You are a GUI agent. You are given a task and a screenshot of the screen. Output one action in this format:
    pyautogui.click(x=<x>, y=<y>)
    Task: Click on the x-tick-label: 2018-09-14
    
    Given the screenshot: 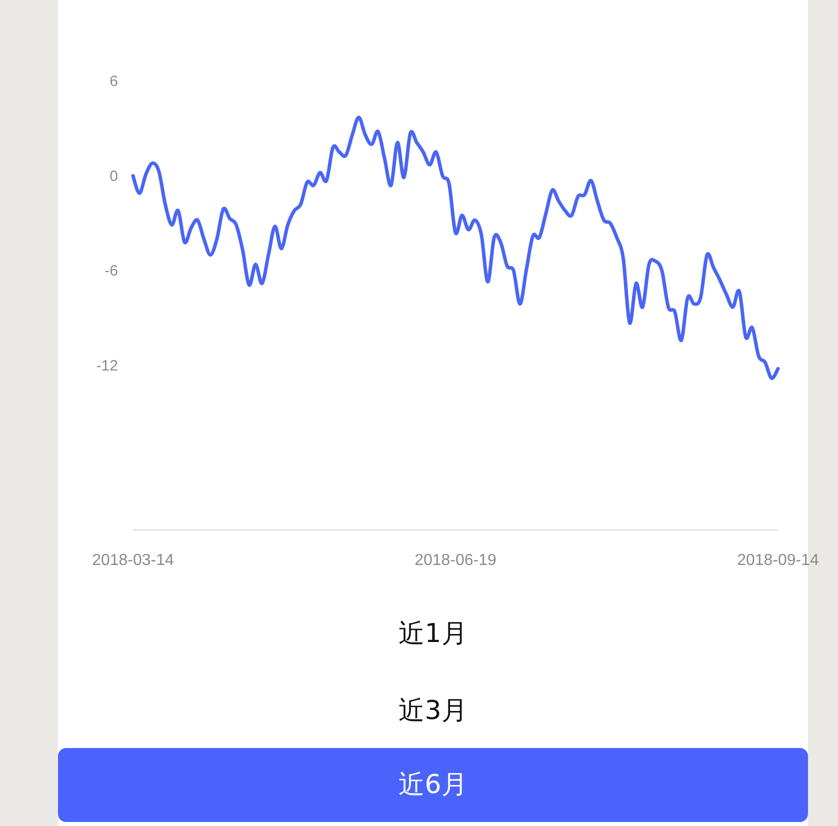 What is the action you would take?
    pyautogui.click(x=778, y=560)
    